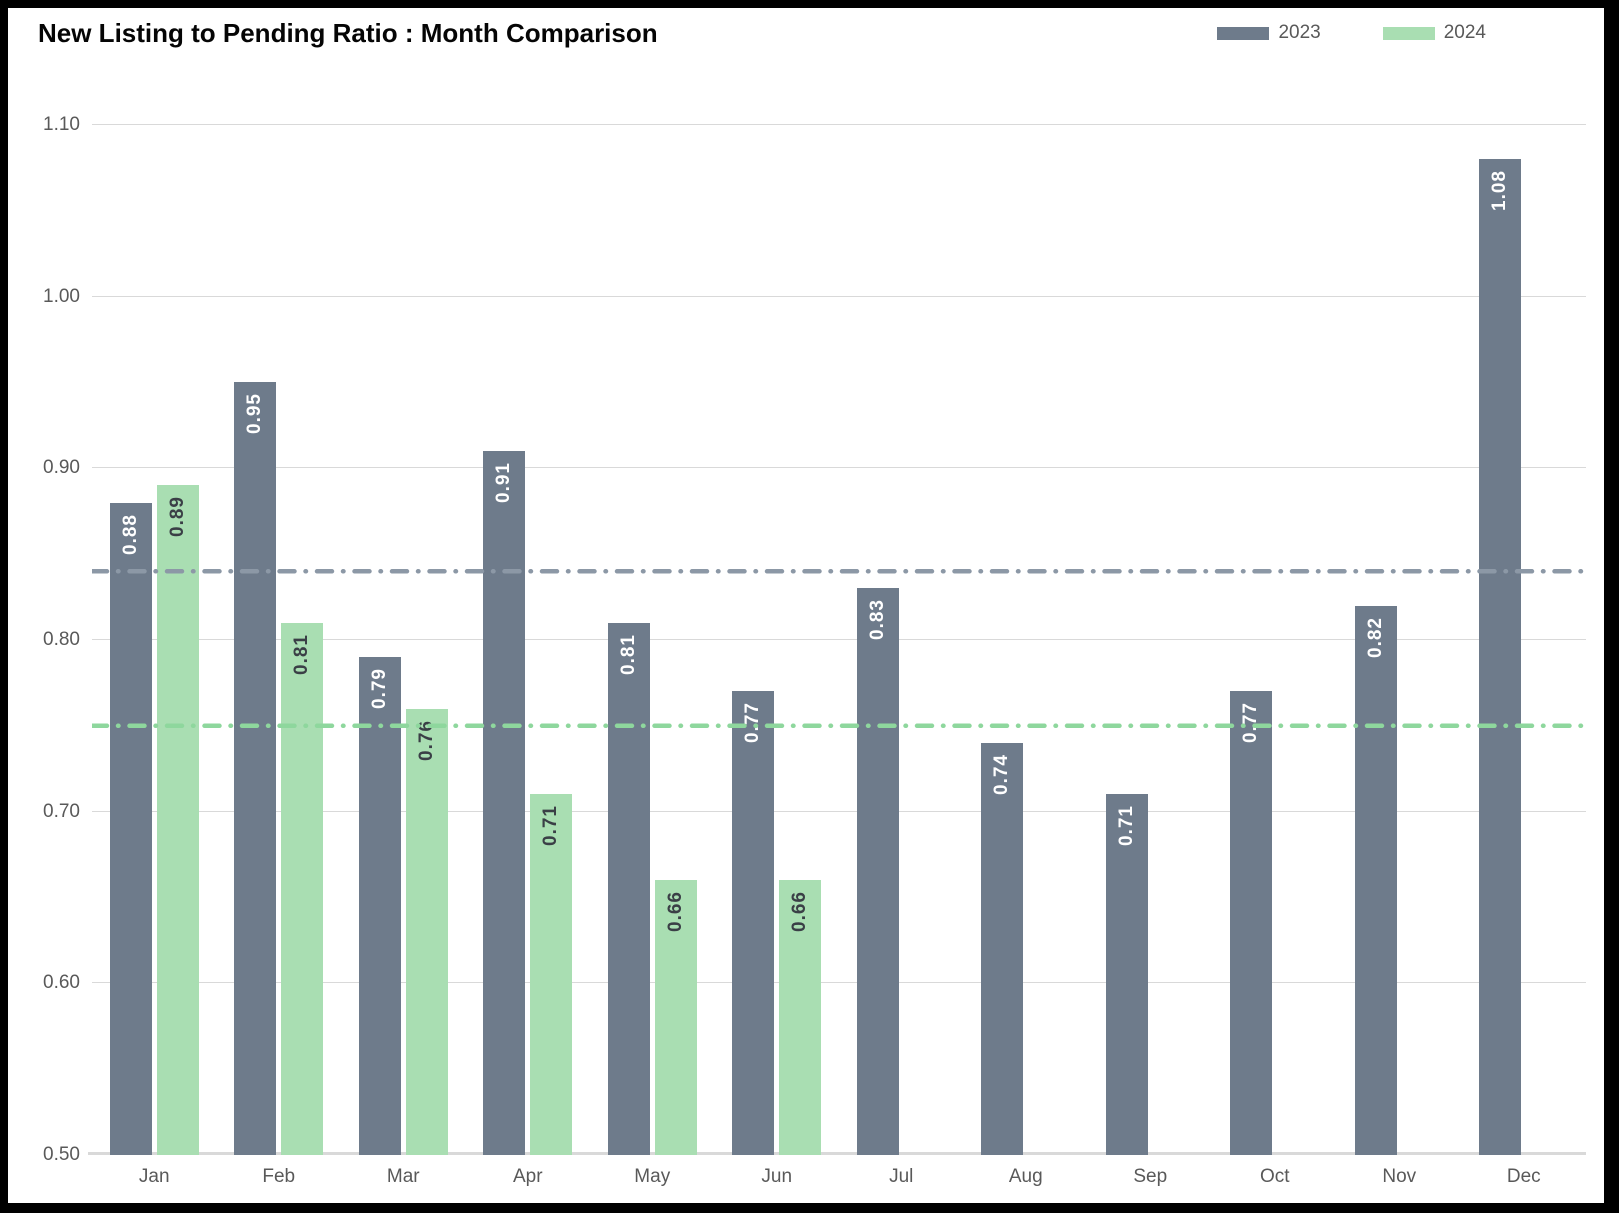  What do you see at coordinates (551, 612) in the screenshot?
I see `bar-slot-2024: 0.71` at bounding box center [551, 612].